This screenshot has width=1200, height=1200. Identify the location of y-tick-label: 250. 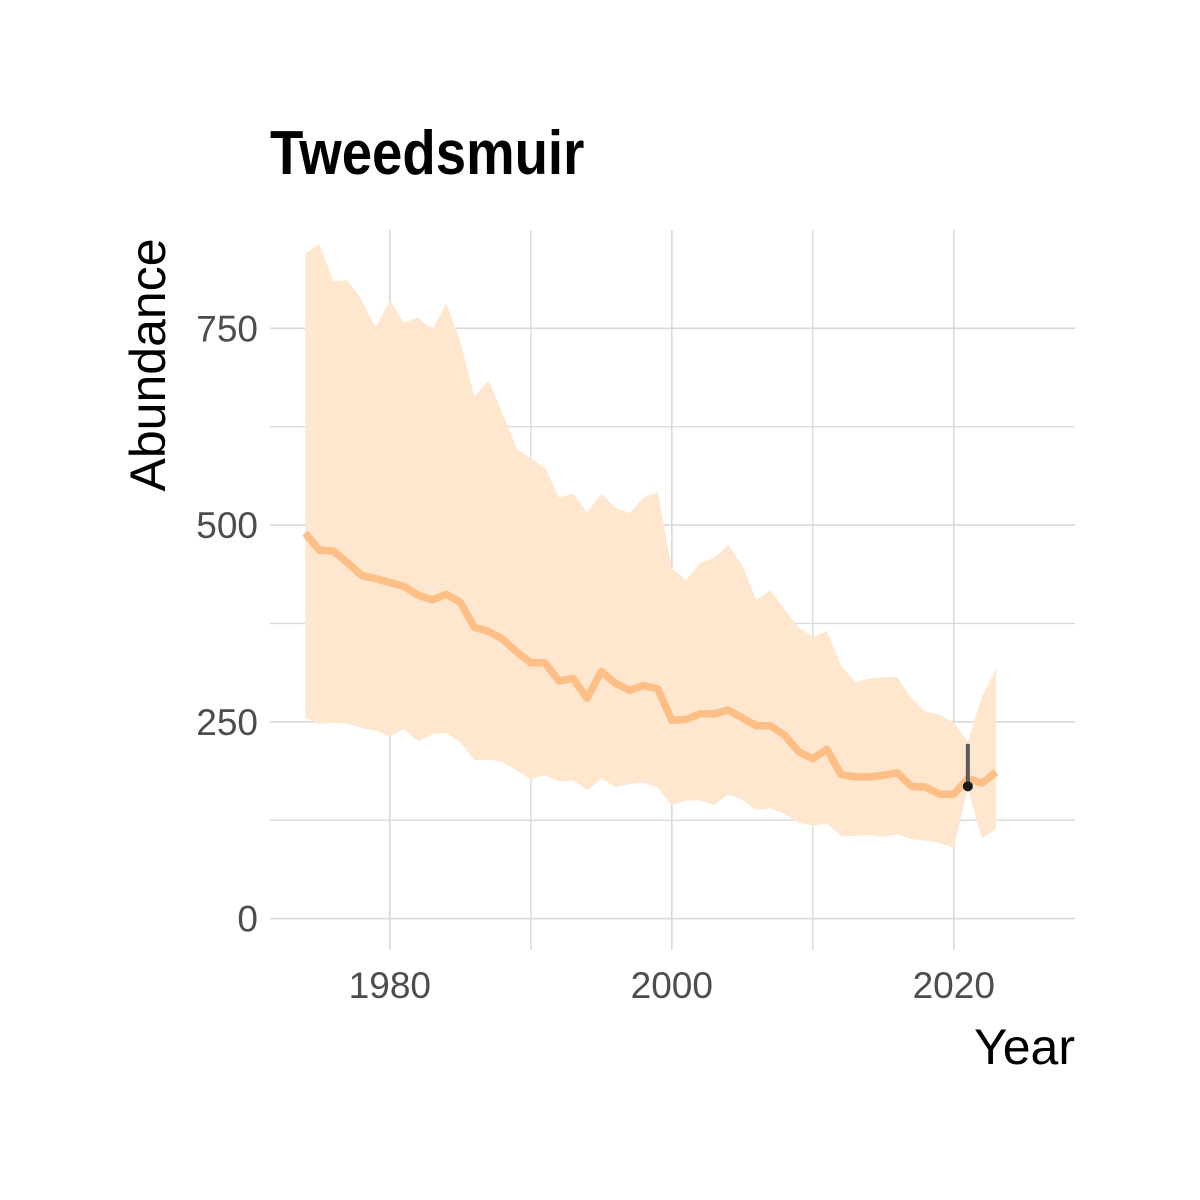
(227, 722).